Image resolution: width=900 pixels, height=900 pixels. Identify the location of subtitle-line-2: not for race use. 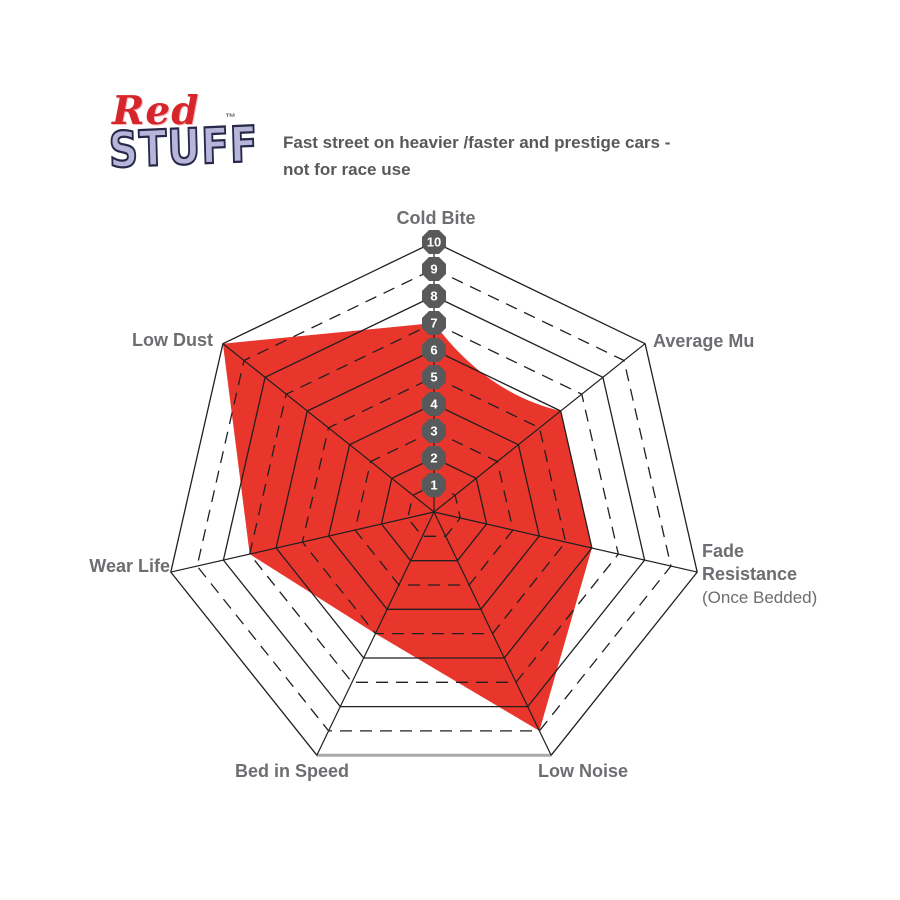
(347, 169).